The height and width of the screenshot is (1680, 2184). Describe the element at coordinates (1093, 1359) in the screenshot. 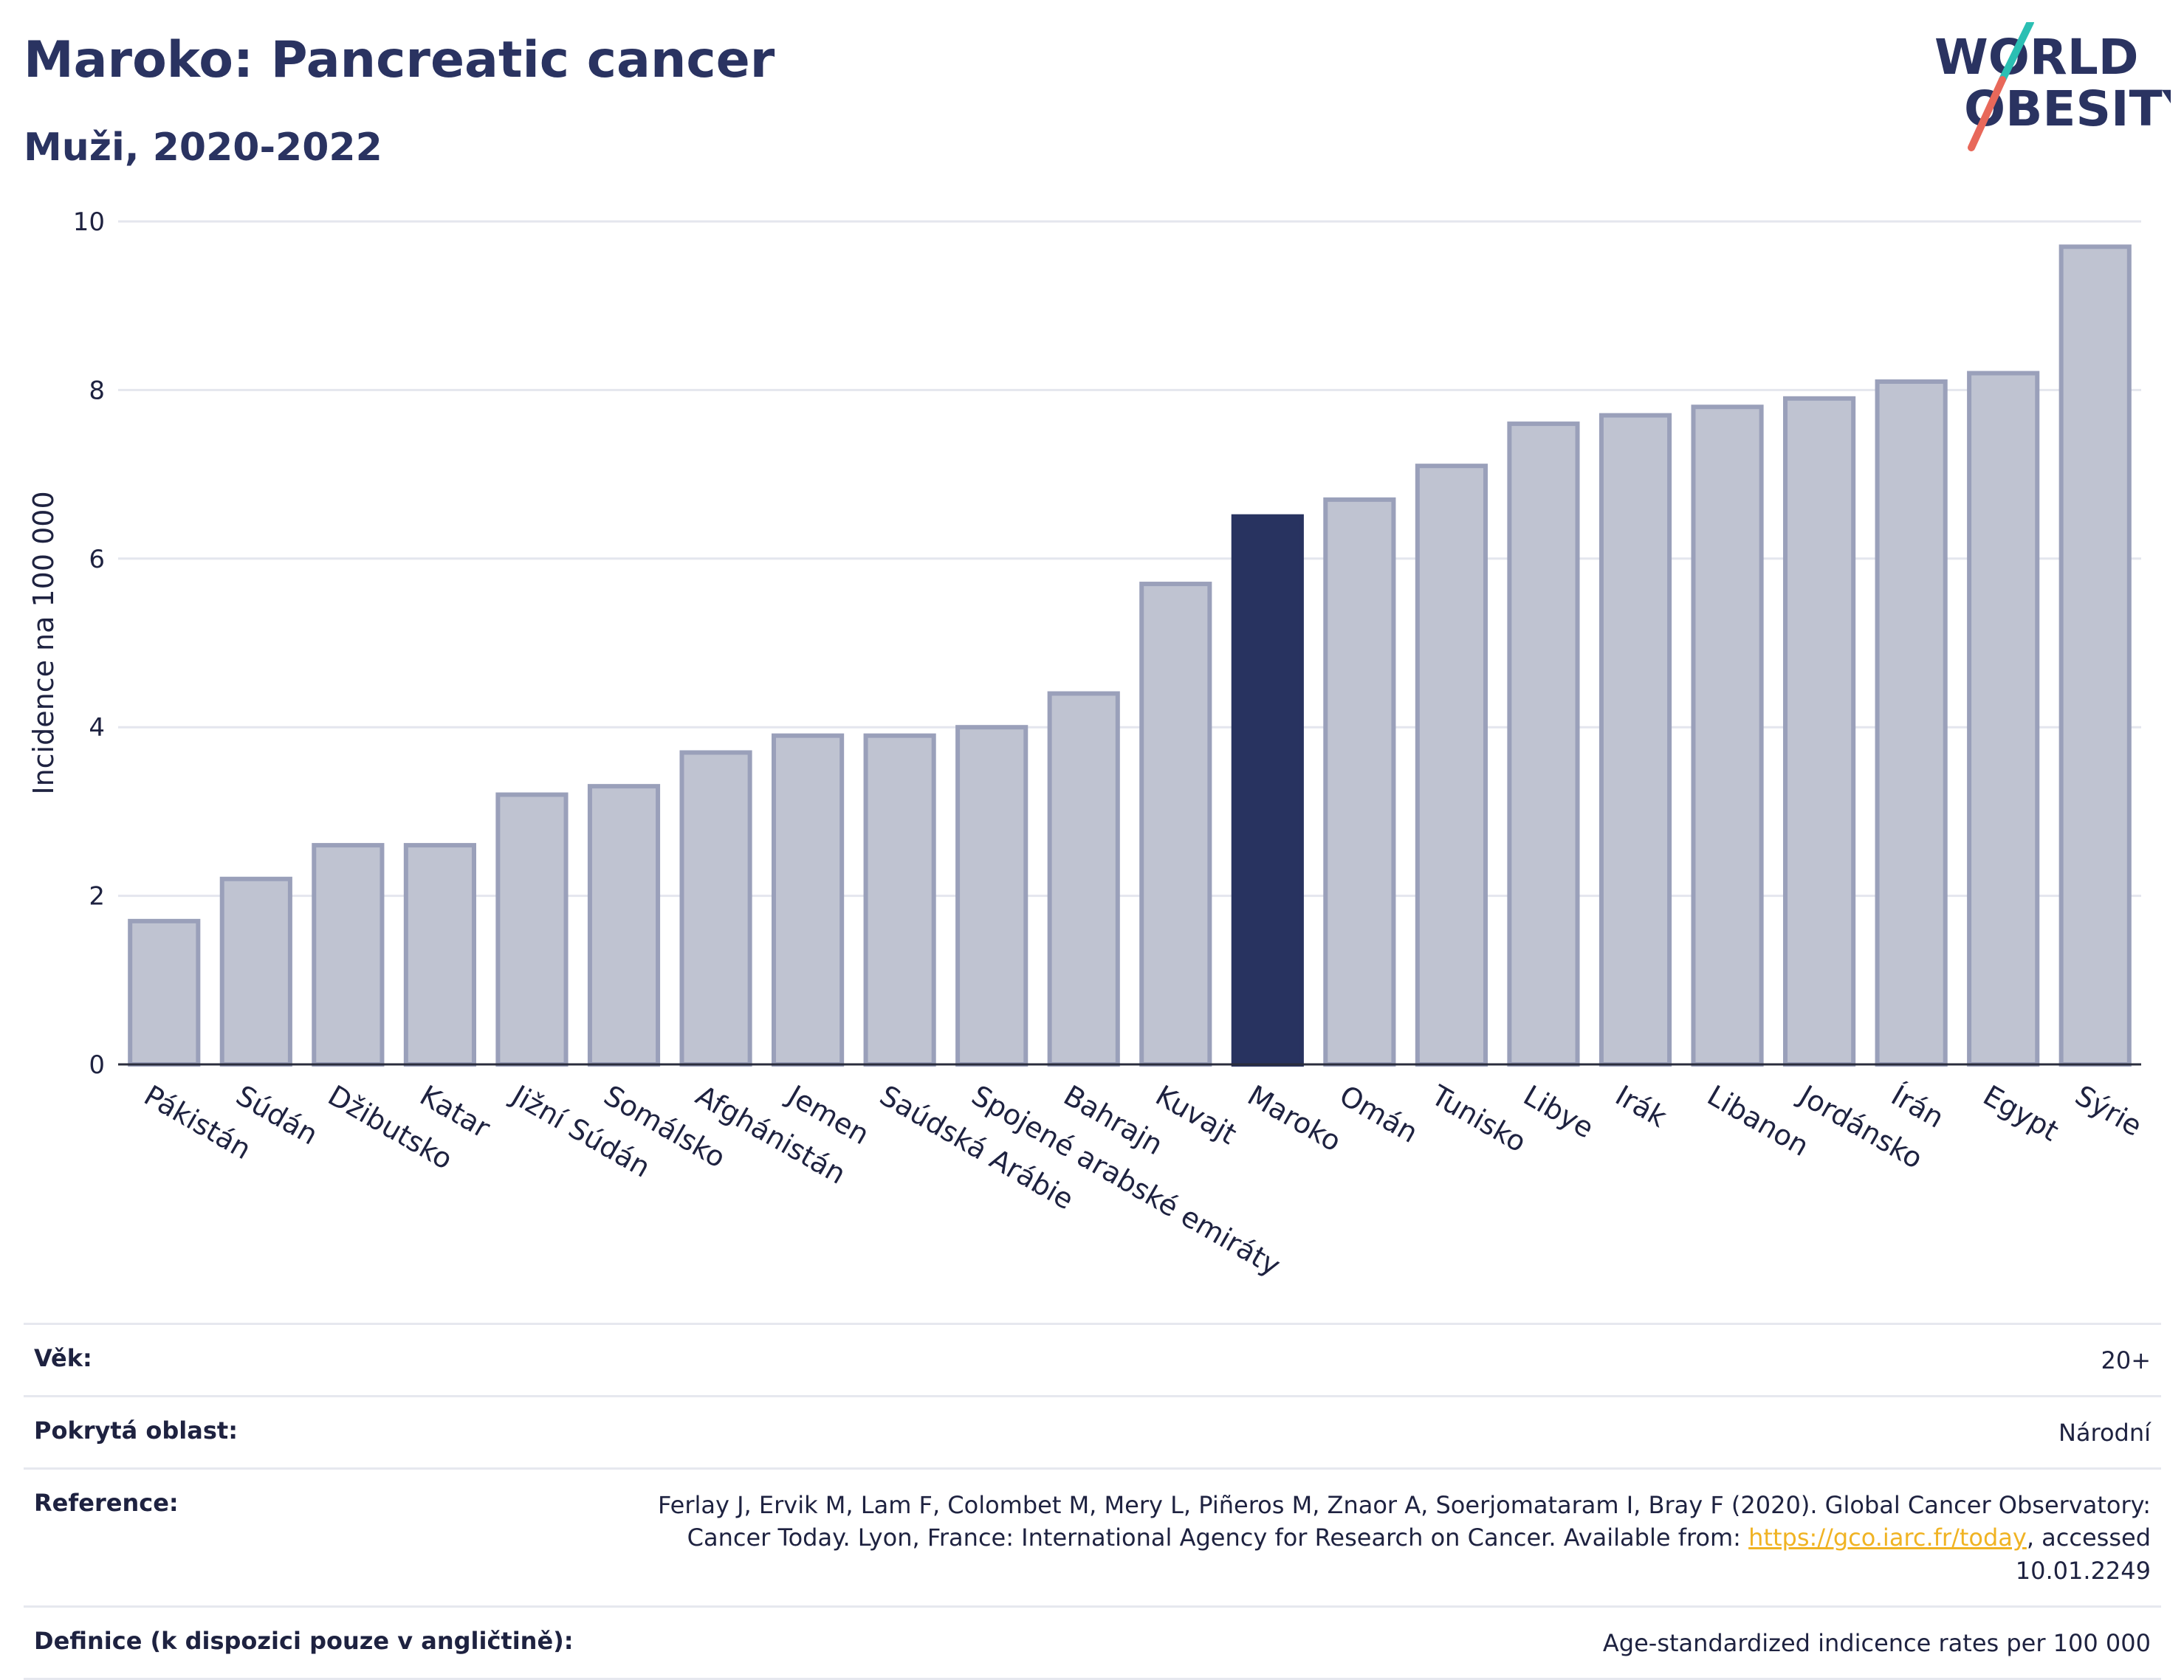

I see `info-row-age: Věk: 20+` at that location.